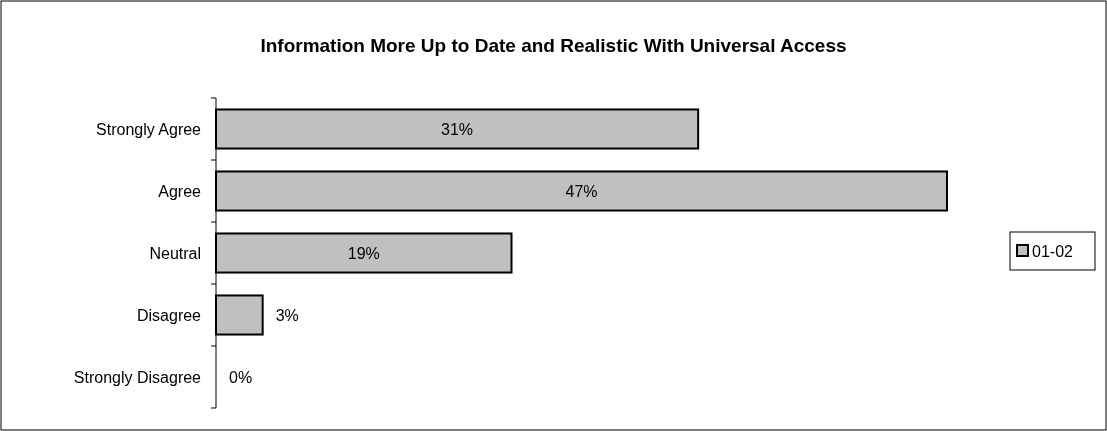 Image resolution: width=1107 pixels, height=431 pixels. Describe the element at coordinates (175, 253) in the screenshot. I see `y-tick-label: Neutral` at that location.